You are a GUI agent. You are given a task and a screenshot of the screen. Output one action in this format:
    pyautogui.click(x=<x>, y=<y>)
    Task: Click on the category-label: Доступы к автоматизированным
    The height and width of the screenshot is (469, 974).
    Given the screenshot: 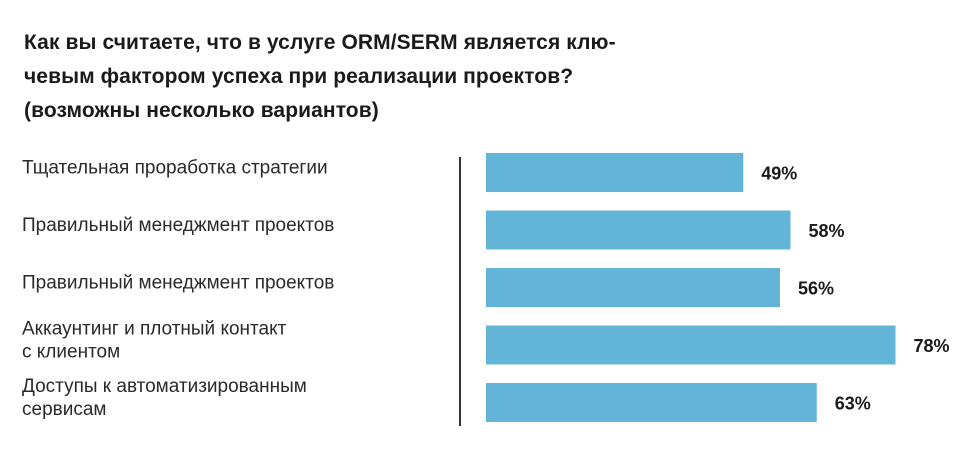 What is the action you would take?
    pyautogui.click(x=164, y=386)
    